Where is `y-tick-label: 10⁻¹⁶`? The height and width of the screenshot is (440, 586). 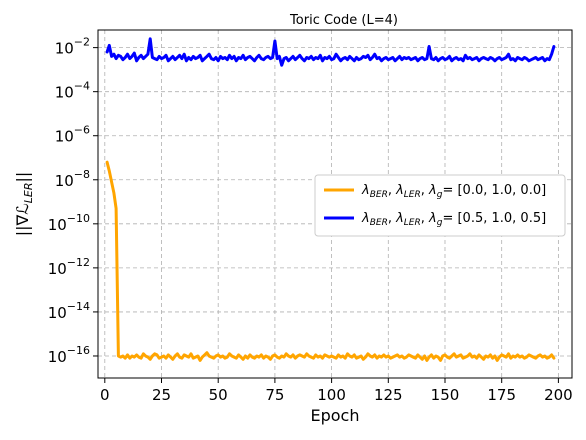 y-tick-label: 10⁻¹⁶ is located at coordinates (69, 355).